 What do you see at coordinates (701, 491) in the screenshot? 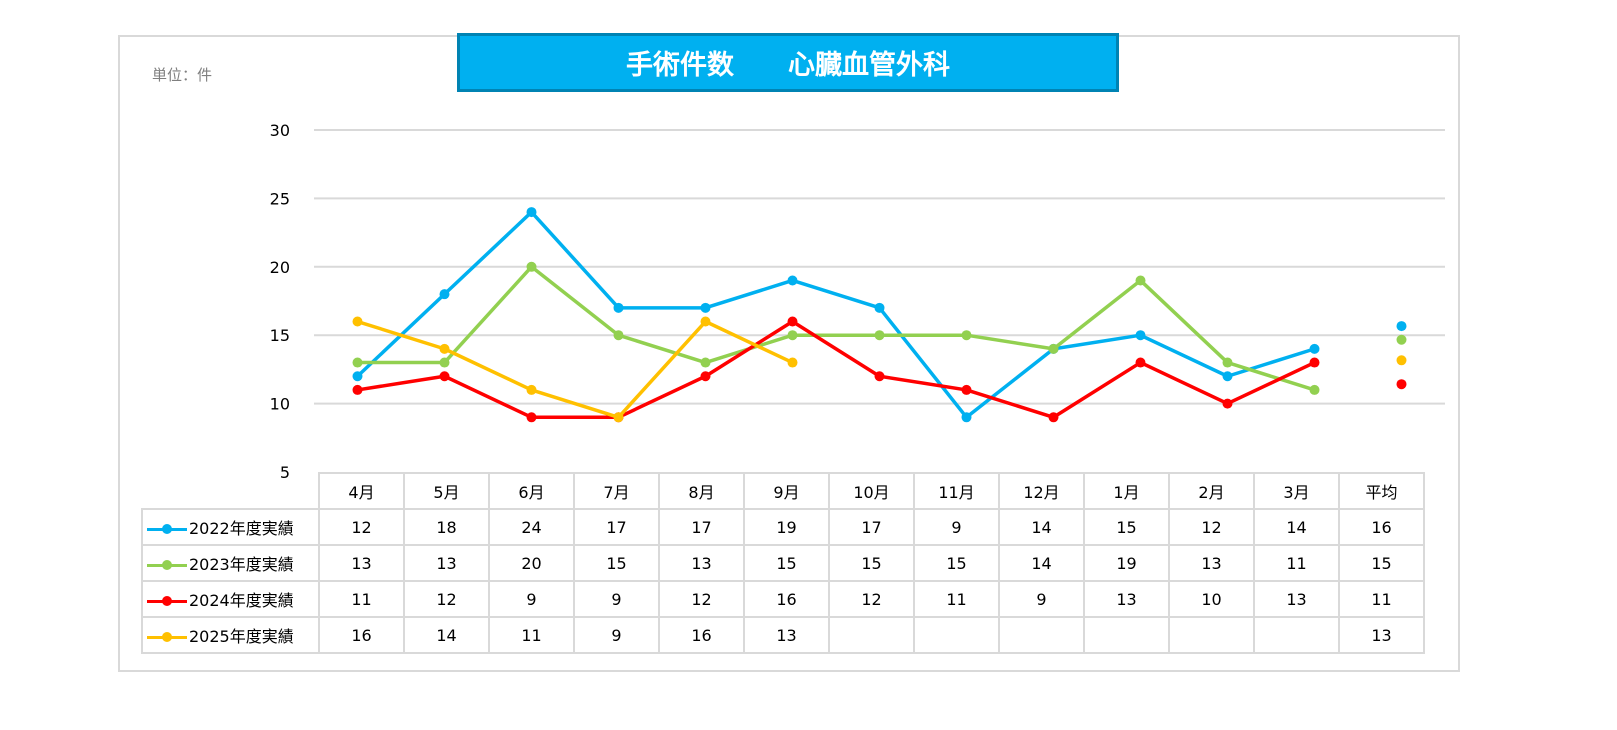
I see `category-label: 8月` at bounding box center [701, 491].